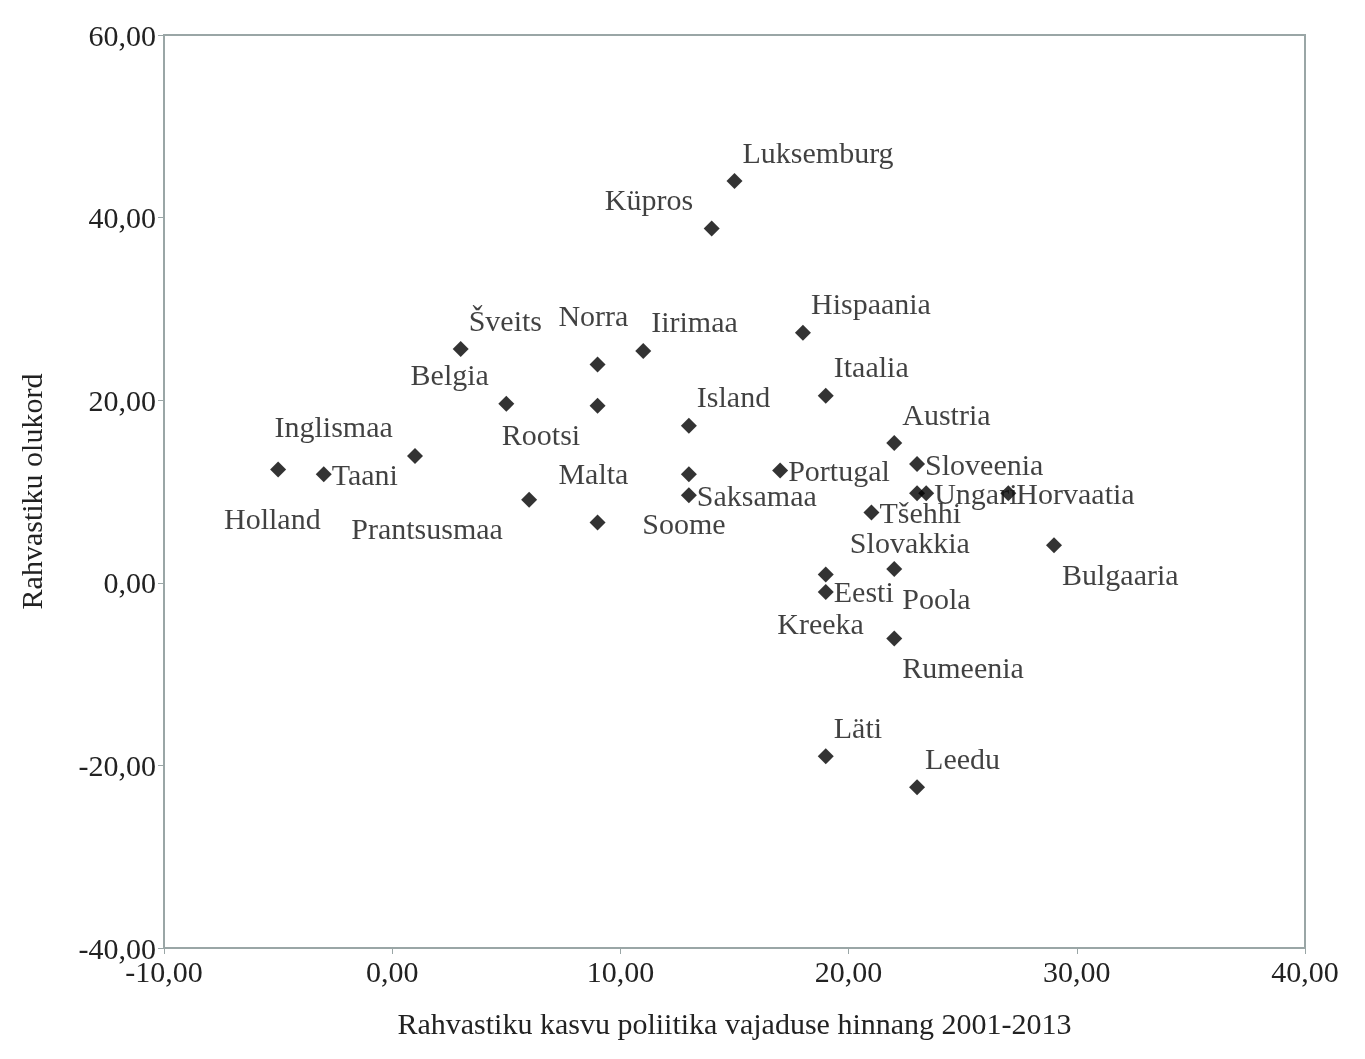  Describe the element at coordinates (31, 491) in the screenshot. I see `y-axis-title: Rahvastiku olukord` at that location.